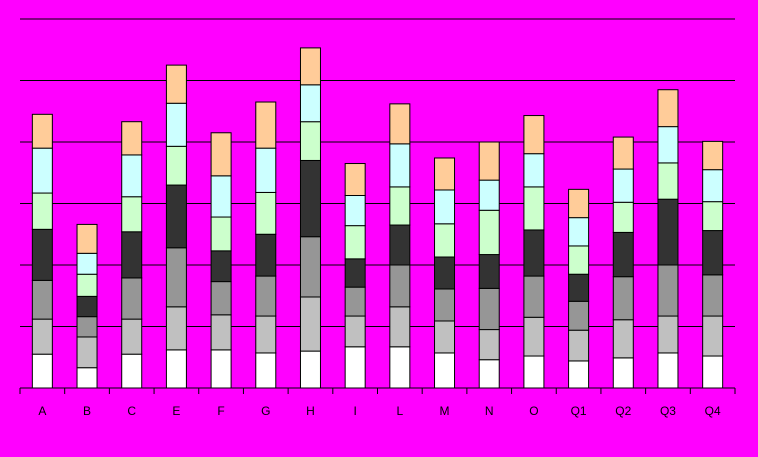 This screenshot has width=758, height=457. I want to click on x-tick-label: Q4, so click(713, 411).